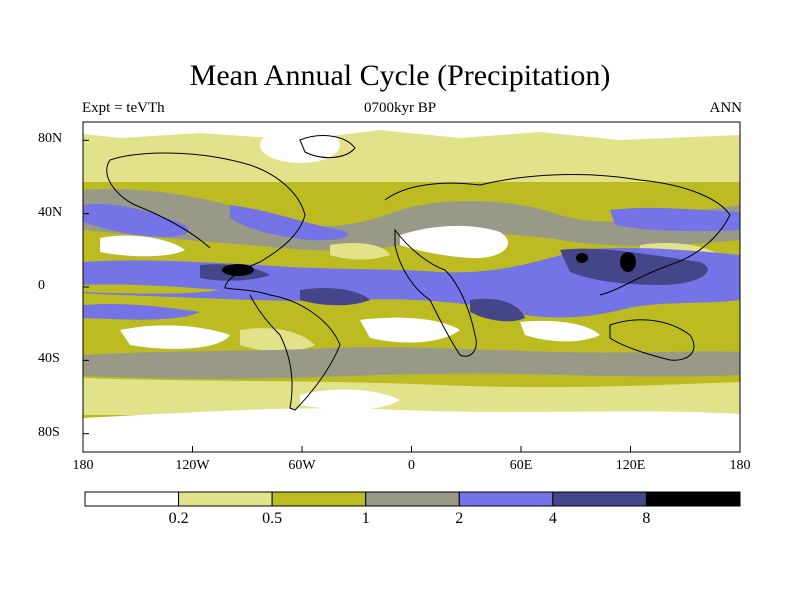  I want to click on lat-label: 80N, so click(50, 139).